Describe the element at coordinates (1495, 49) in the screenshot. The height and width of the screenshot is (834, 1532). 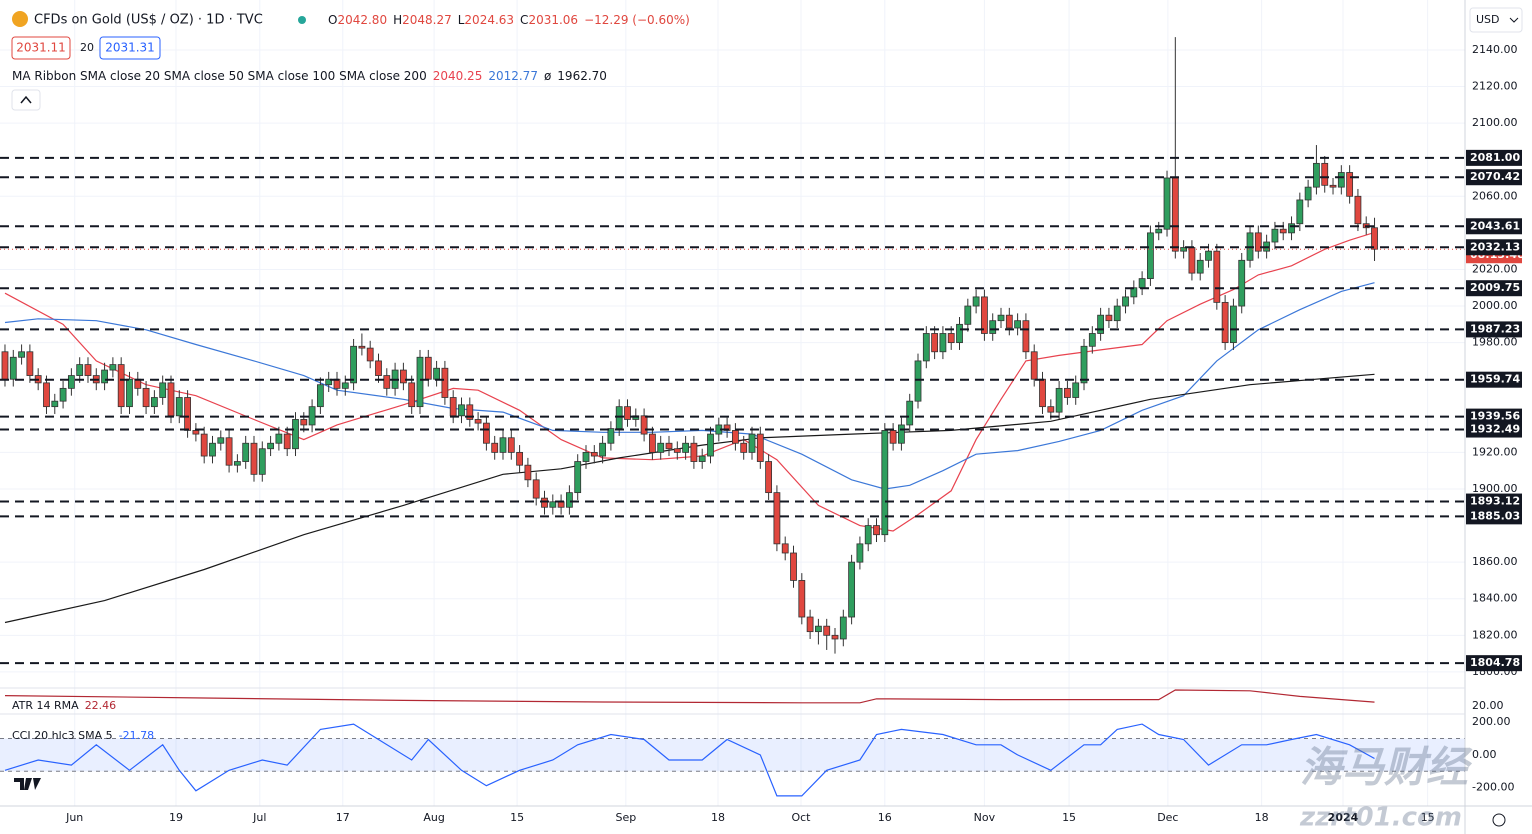
I see `y-tick-label: 2140.00` at that location.